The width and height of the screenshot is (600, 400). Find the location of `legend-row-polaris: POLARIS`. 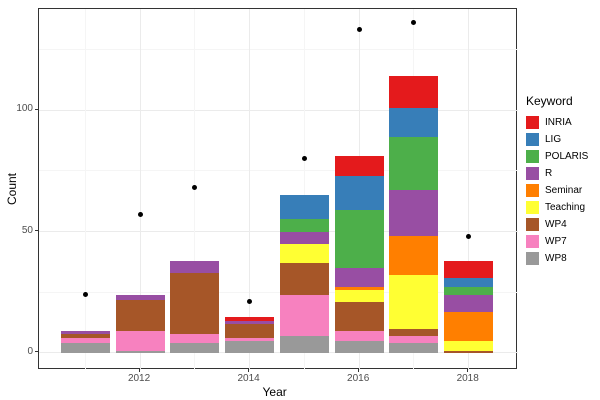

legend-row-polaris: POLARIS is located at coordinates (557, 156).